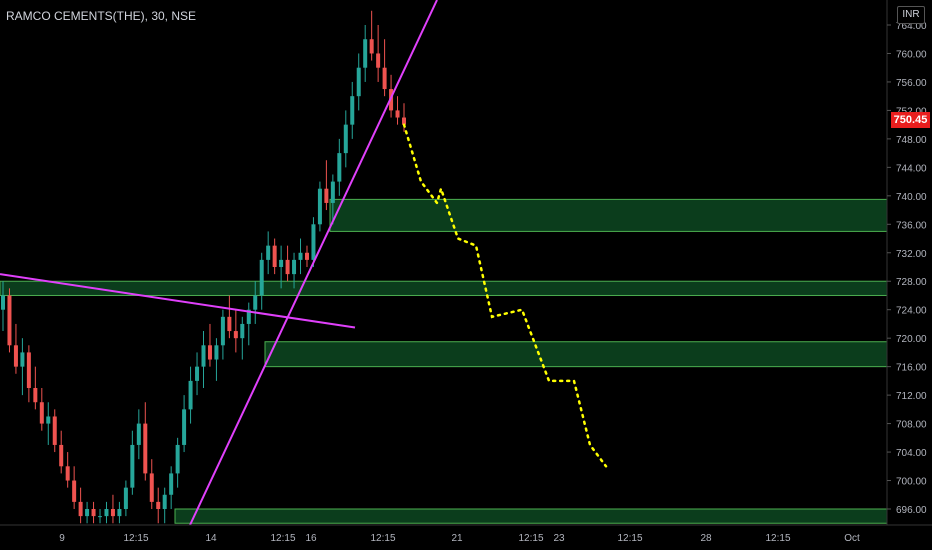  I want to click on y-tick-label-12: 744.00, so click(911, 168).